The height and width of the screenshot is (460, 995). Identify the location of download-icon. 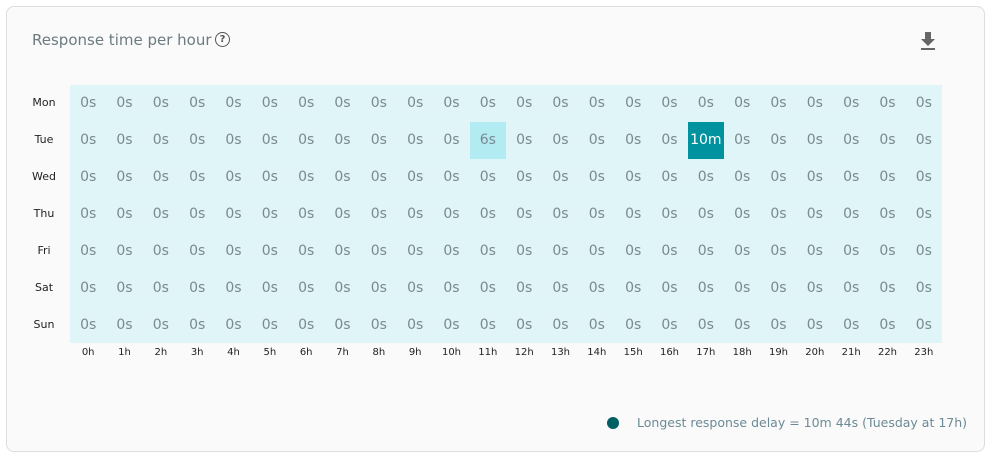
(928, 41).